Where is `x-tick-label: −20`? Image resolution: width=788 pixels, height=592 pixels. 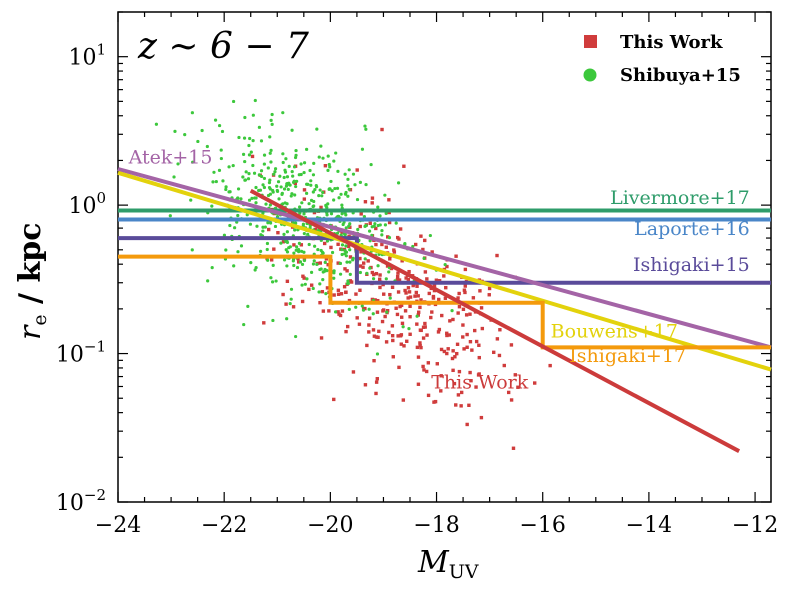
x-tick-label: −20 is located at coordinates (330, 525).